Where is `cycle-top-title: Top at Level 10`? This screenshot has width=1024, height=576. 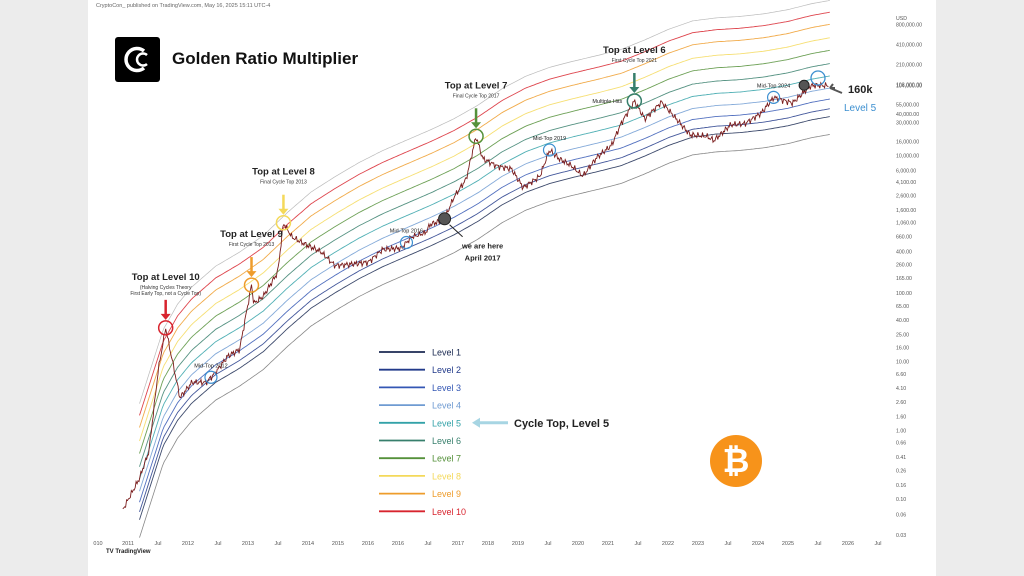
cycle-top-title: Top at Level 10 is located at coordinates (166, 277).